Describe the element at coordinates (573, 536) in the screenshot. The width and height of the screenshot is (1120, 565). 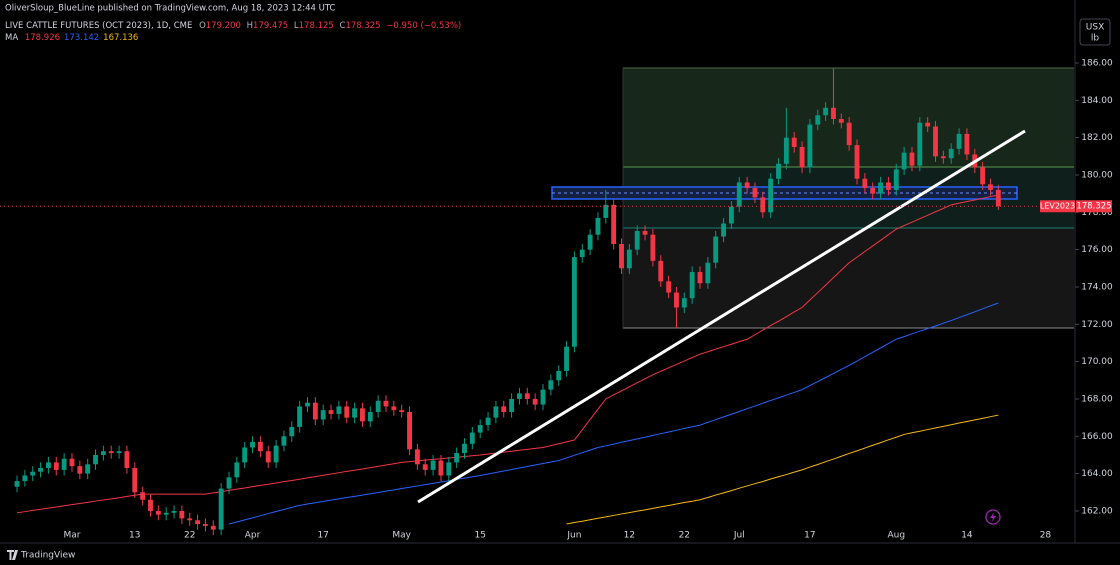
I see `x-tick-label: Jun` at that location.